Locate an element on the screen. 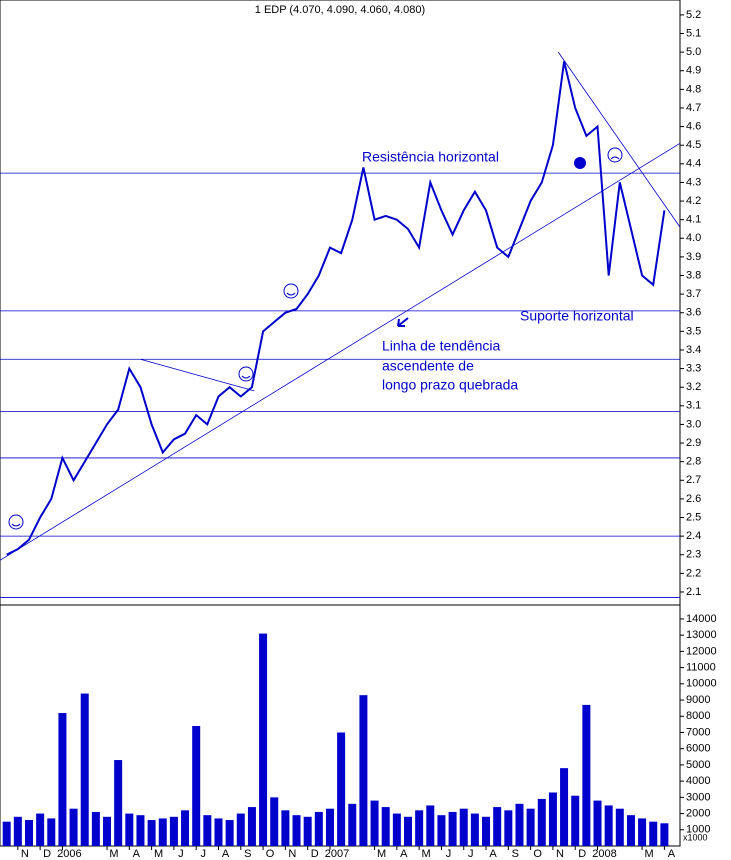 This screenshot has width=731, height=860. y-tick-label: 2.4 is located at coordinates (693, 536).